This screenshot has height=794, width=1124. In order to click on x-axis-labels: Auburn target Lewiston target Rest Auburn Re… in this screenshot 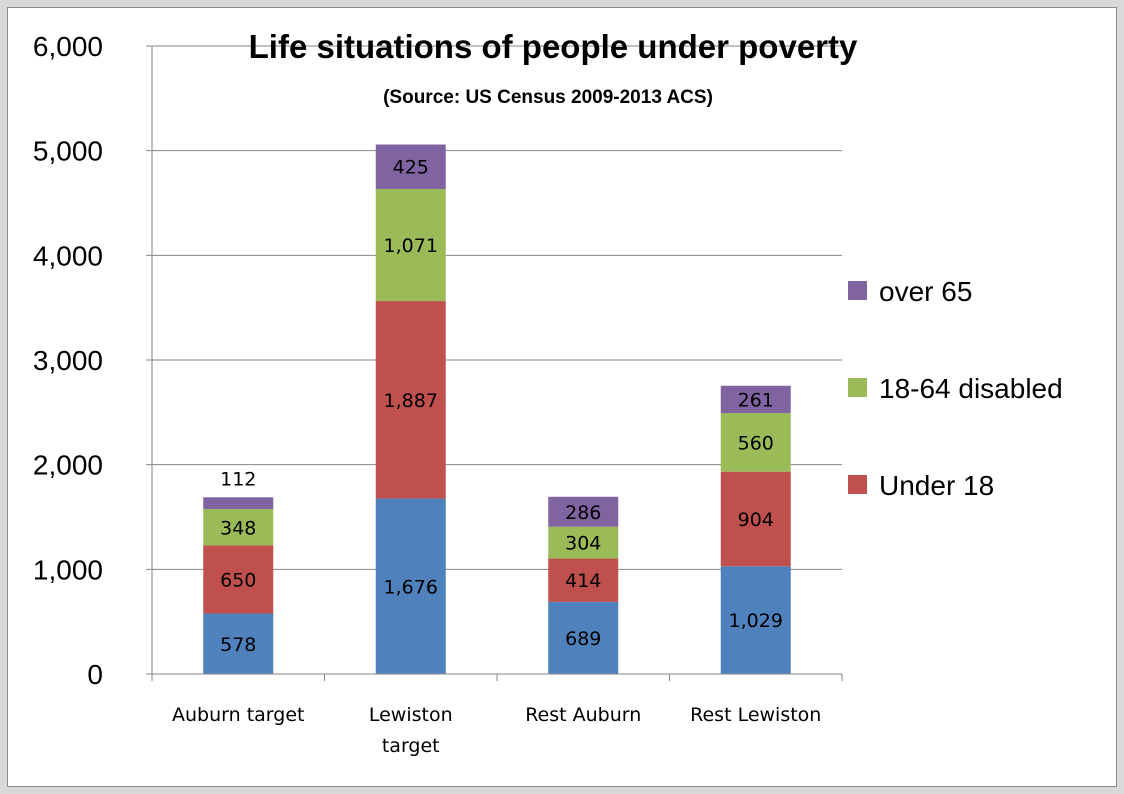, I will do `click(496, 730)`.